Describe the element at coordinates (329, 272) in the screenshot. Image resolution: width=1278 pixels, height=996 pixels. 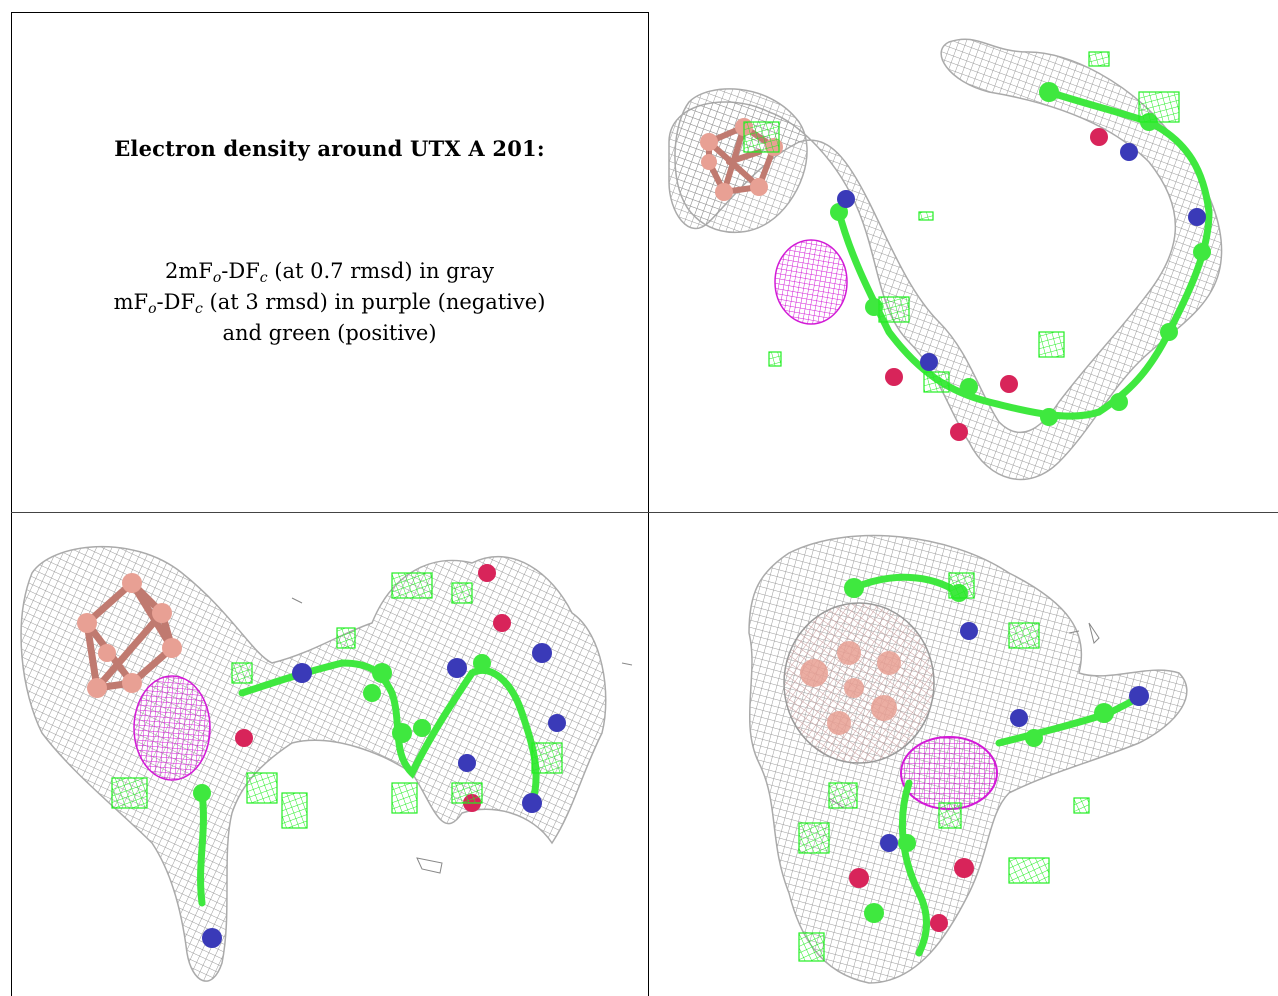
I see `caption-line-1: 2mFo-DFc (at 0.7 rmsd) in gray` at that location.